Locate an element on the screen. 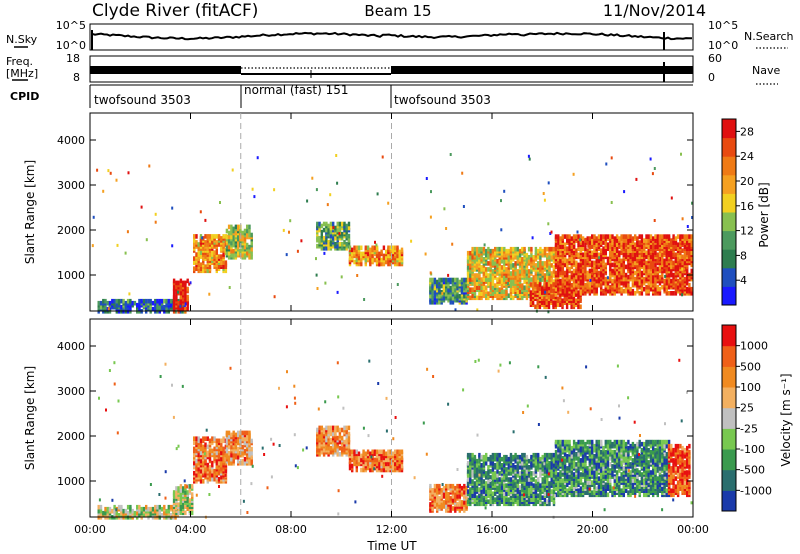 Image resolution: width=800 pixels, height=554 pixels. nave-tick-bottom: 0 is located at coordinates (711, 77).